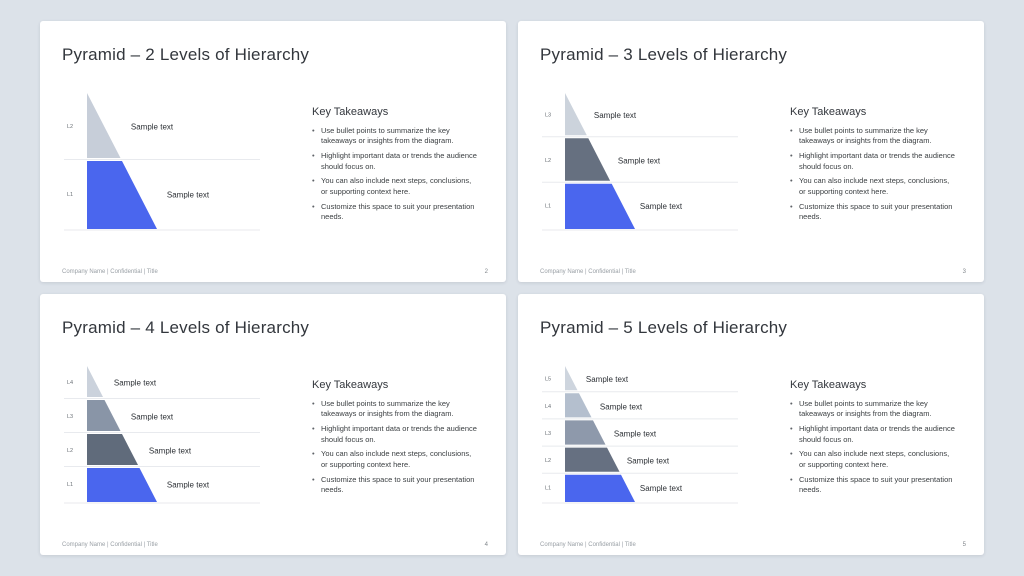 The width and height of the screenshot is (1024, 576). Describe the element at coordinates (548, 380) in the screenshot. I see `level-label: L5` at that location.